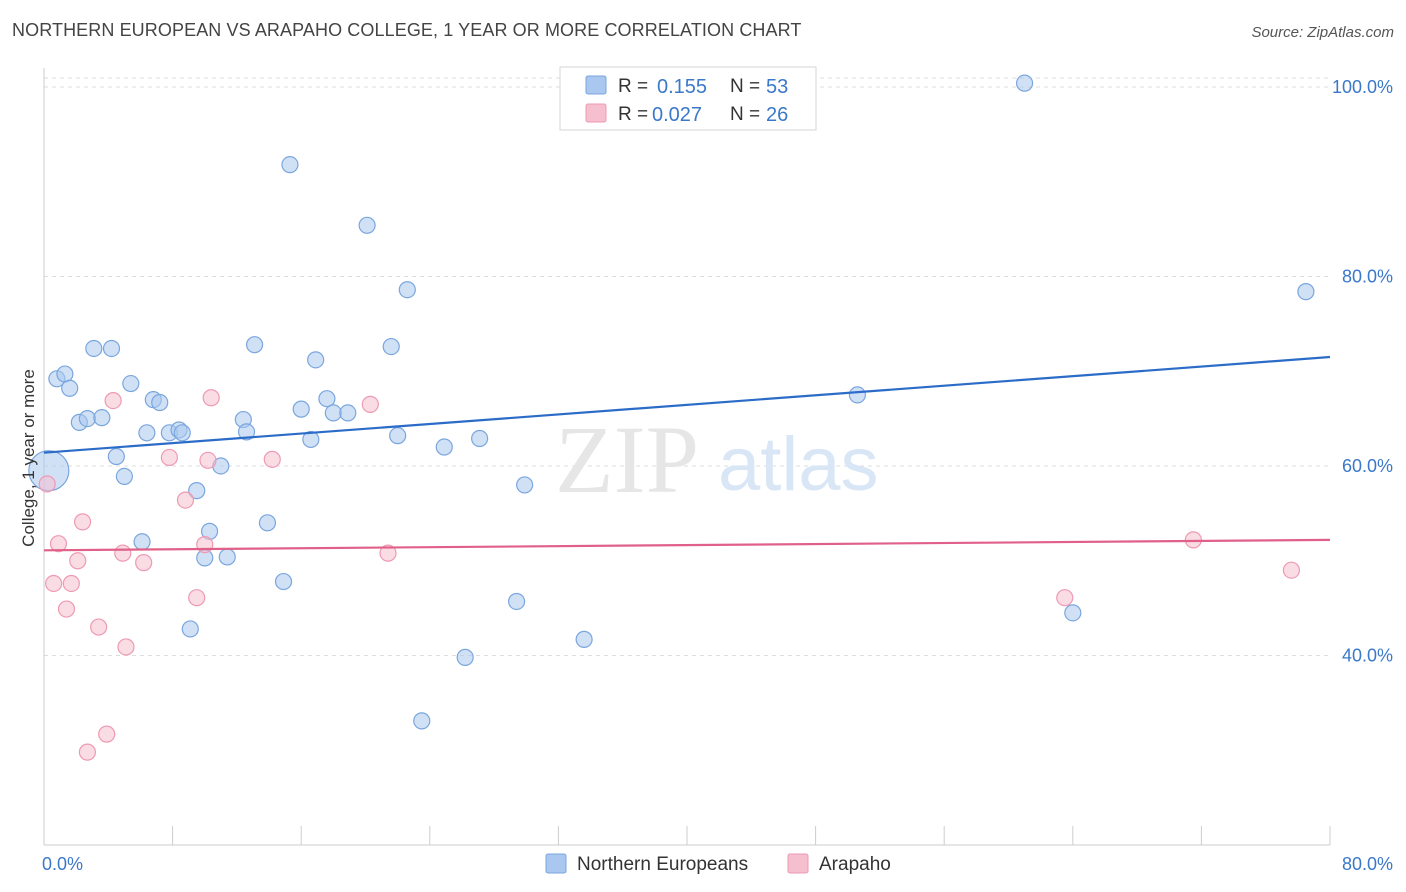 Image resolution: width=1406 pixels, height=892 pixels. Describe the element at coordinates (745, 114) in the screenshot. I see `stats-n-label-pink: N =` at that location.